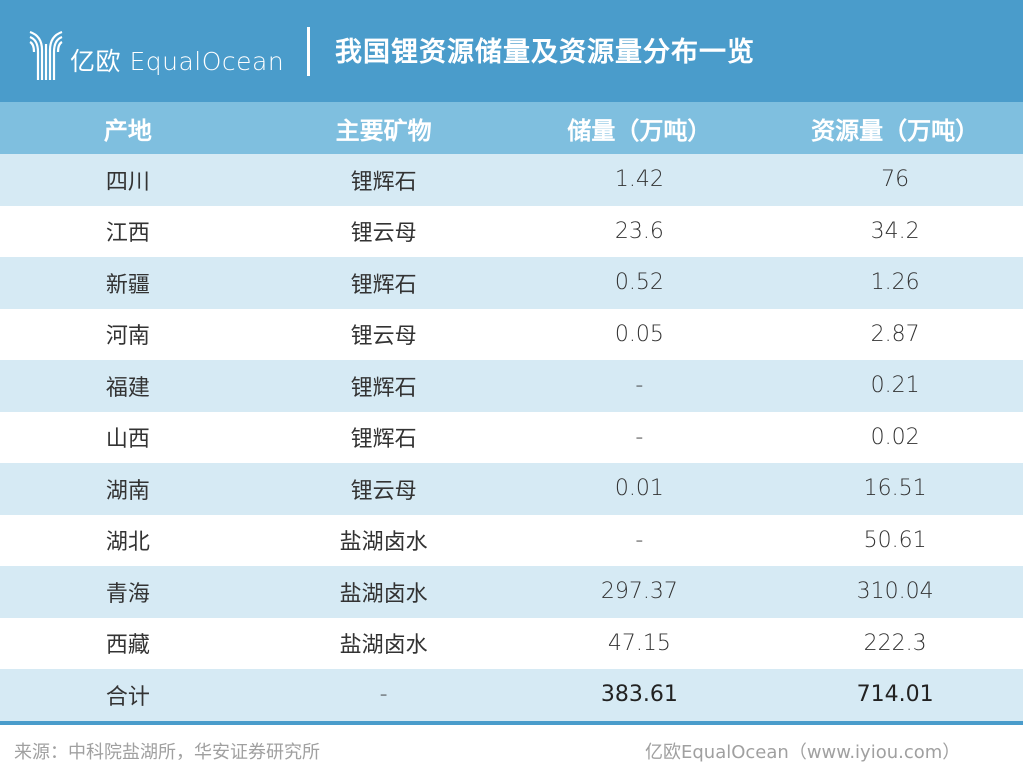  Describe the element at coordinates (128, 231) in the screenshot. I see `cell-origin: 江西` at that location.